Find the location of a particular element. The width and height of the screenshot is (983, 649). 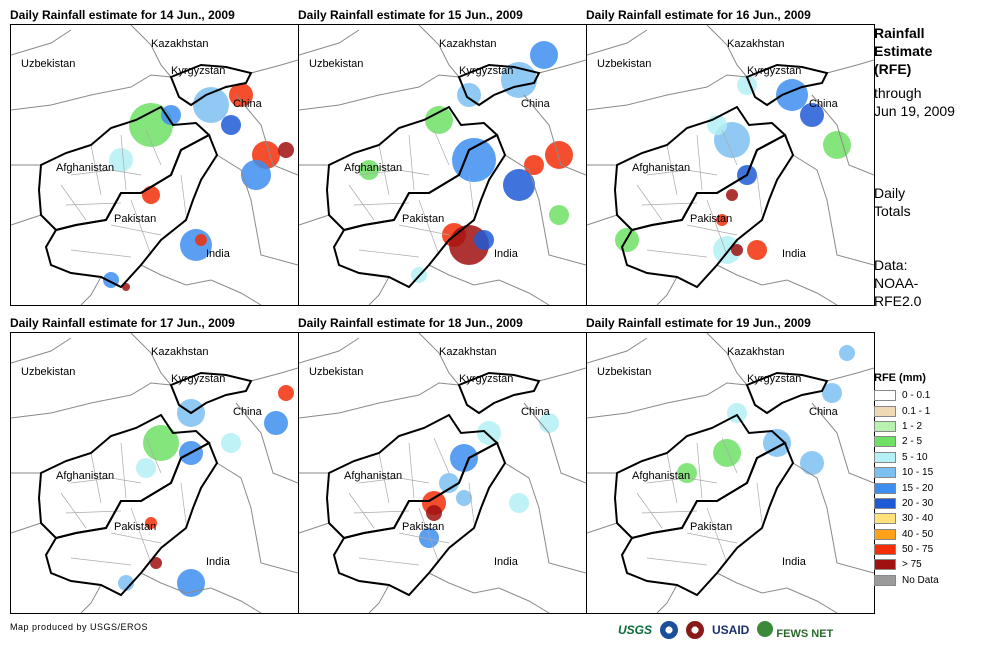

country-label-afghanistan: Afghanistan is located at coordinates (661, 476).